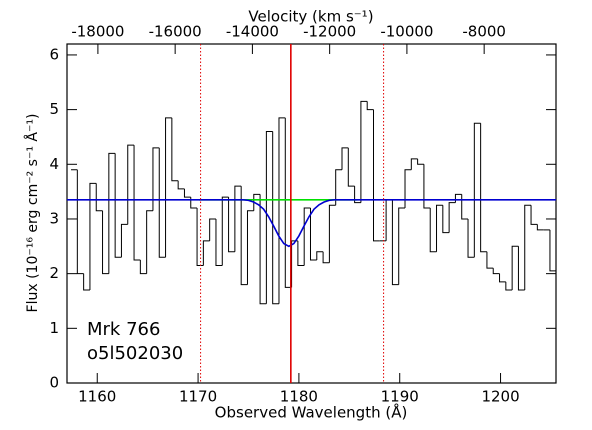 Image resolution: width=592 pixels, height=430 pixels. What do you see at coordinates (311, 412) in the screenshot?
I see `x-axis-label: Observed Wavelength (Å)` at bounding box center [311, 412].